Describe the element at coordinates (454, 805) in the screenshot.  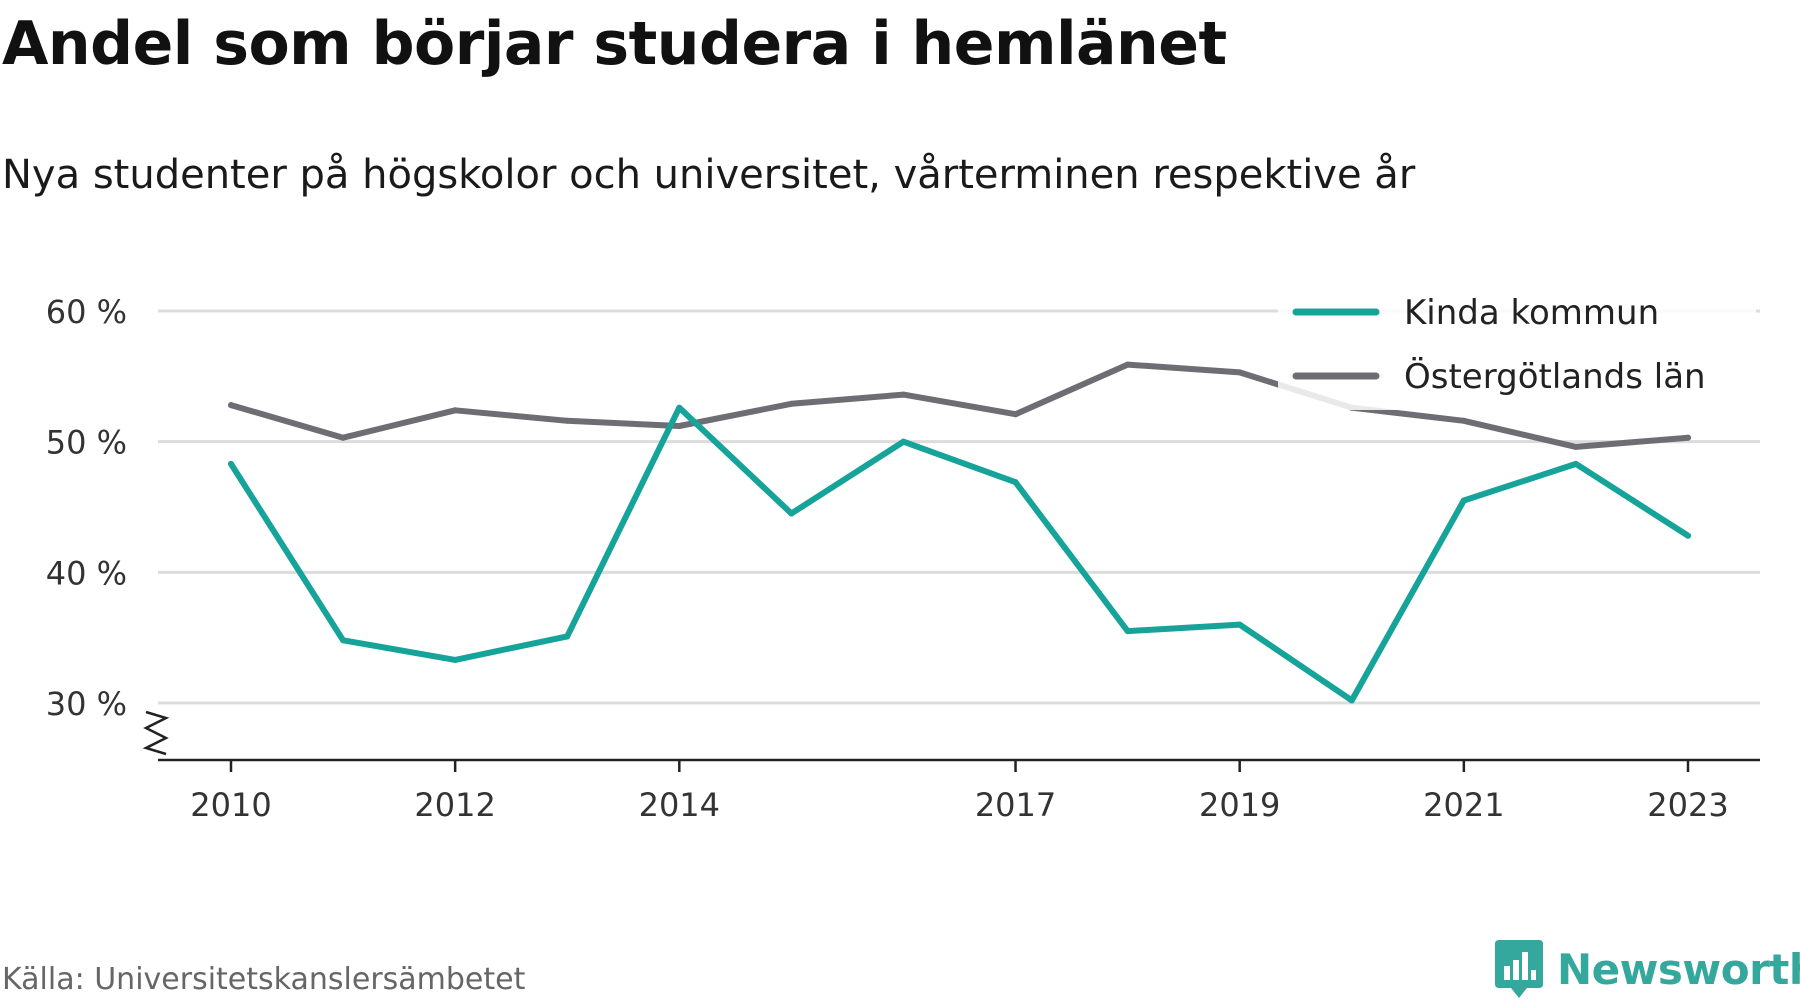
I see `x-tick-label: 2012` at that location.